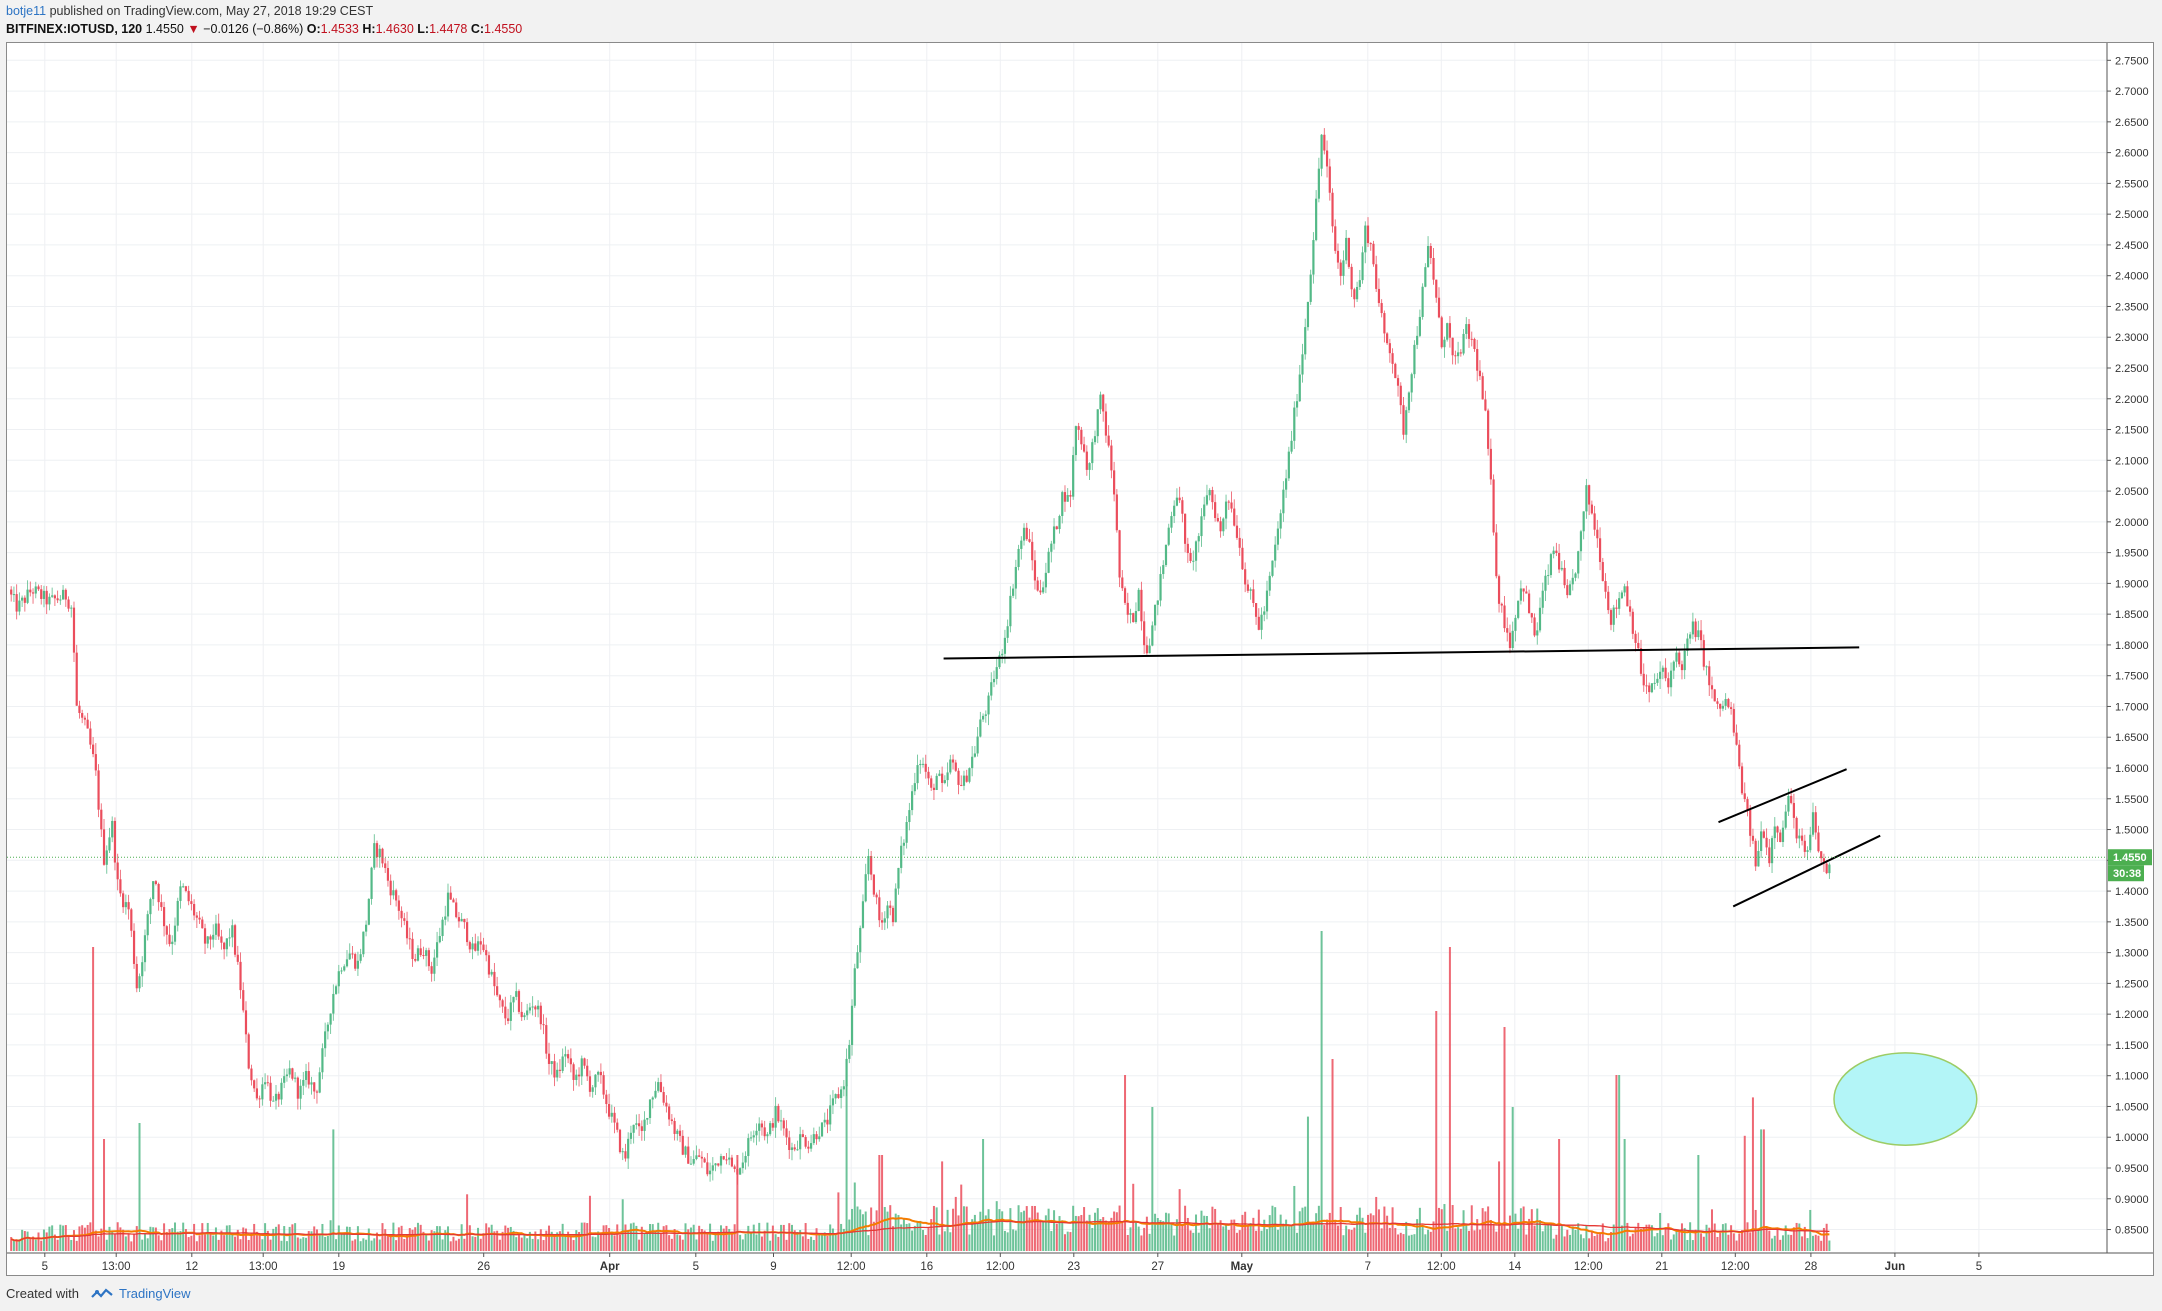 The image size is (2162, 1311). I want to click on support-line, so click(1401, 653).